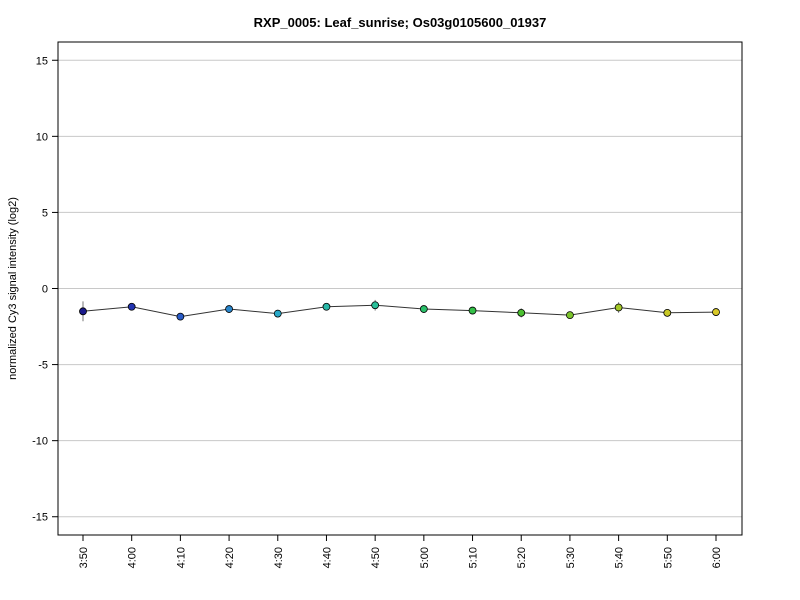 This screenshot has width=800, height=600. What do you see at coordinates (522, 557) in the screenshot?
I see `x-tick-label: 5:20` at bounding box center [522, 557].